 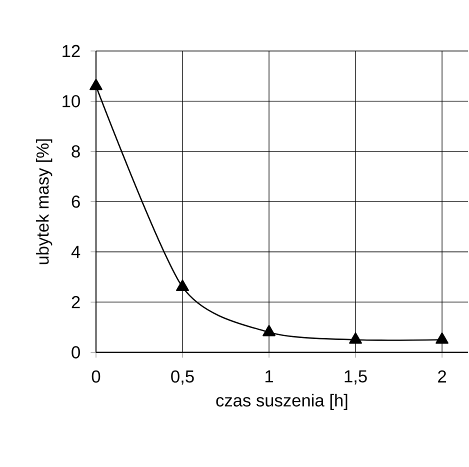 I want to click on y-tick-label: 4, so click(x=75, y=252).